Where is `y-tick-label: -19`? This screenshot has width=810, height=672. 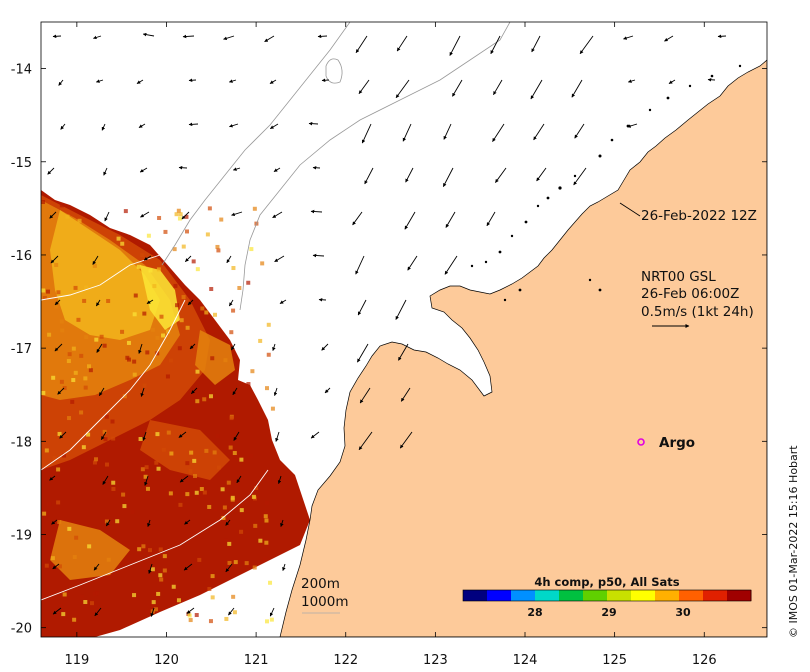 y-tick-label: -19 is located at coordinates (21, 536).